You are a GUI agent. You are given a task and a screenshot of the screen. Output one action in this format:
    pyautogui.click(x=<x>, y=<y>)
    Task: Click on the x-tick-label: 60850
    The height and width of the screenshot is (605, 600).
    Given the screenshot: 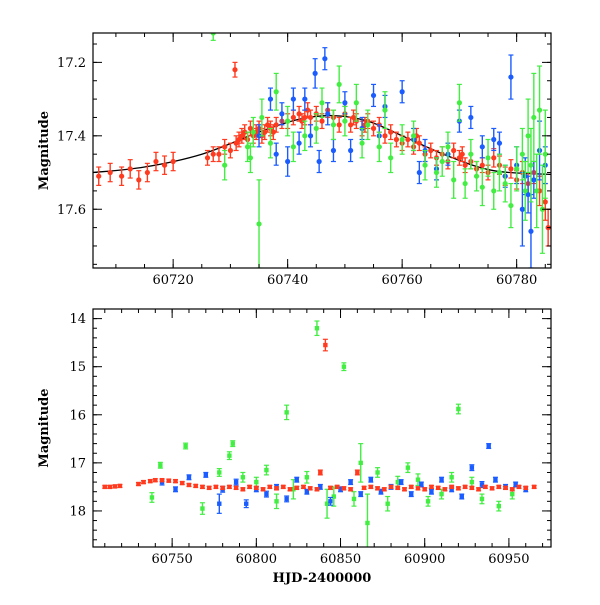 What is the action you would take?
    pyautogui.click(x=340, y=559)
    